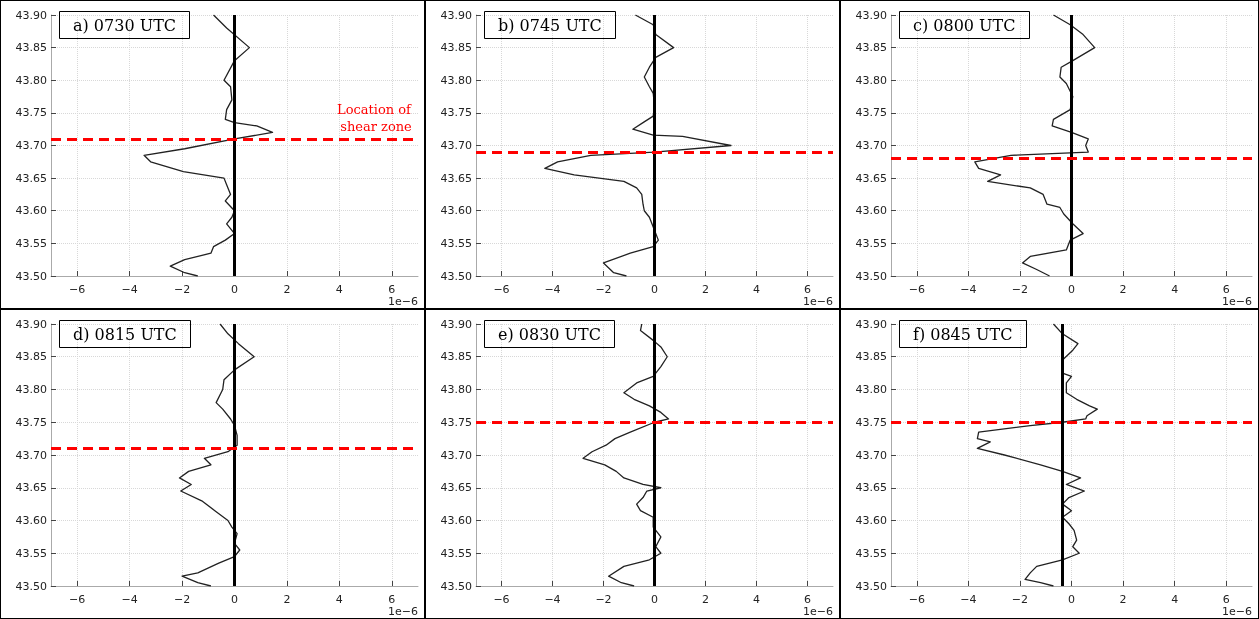 The height and width of the screenshot is (619, 1259). I want to click on chart-title: f) 0845 UTC, so click(963, 334).